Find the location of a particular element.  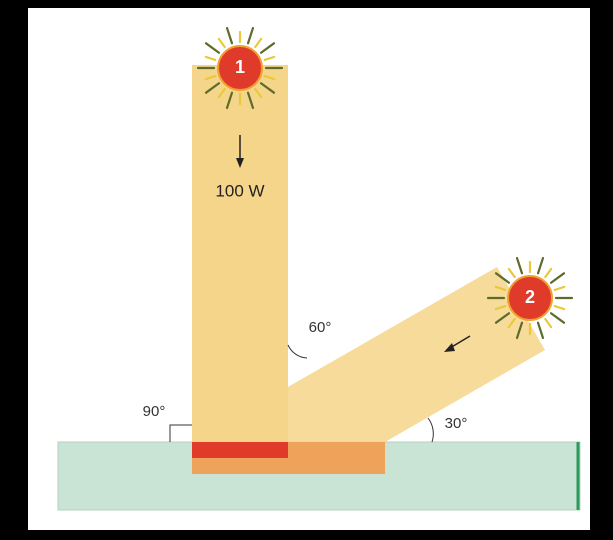

sun-2-label: 2 is located at coordinates (530, 297).